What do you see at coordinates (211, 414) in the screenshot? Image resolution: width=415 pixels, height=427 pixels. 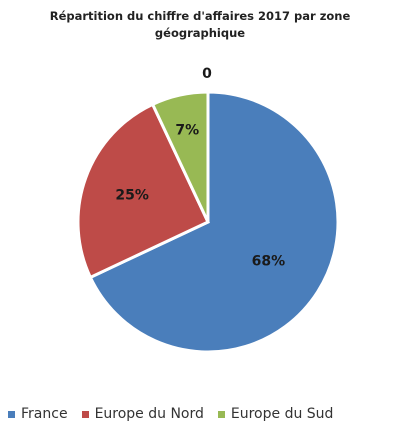 I see `legend: France Europe du Nord Europe du Sud` at bounding box center [211, 414].